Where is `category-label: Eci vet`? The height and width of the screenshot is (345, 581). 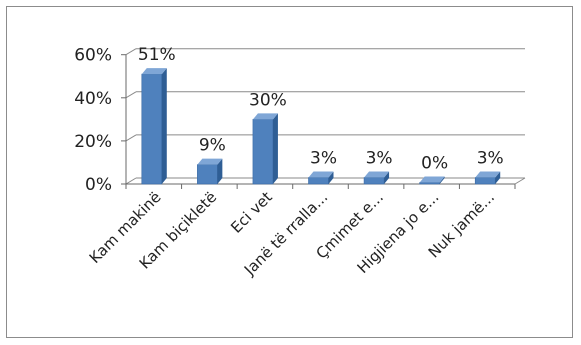 category-label: Eci vet is located at coordinates (251, 212).